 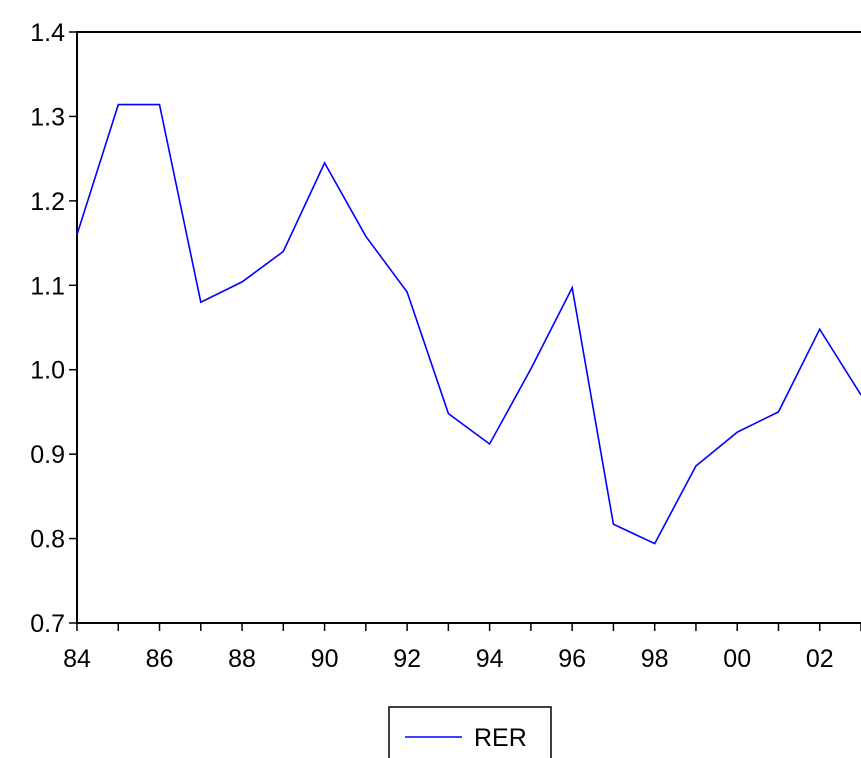 What do you see at coordinates (47, 371) in the screenshot?
I see `y-tick-label: 1.0` at bounding box center [47, 371].